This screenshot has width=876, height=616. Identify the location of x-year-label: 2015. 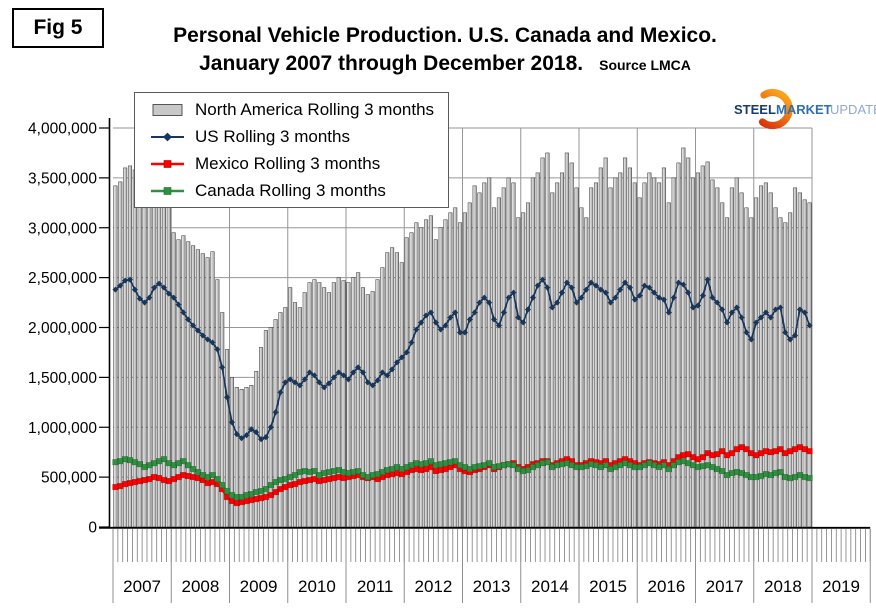
(608, 586).